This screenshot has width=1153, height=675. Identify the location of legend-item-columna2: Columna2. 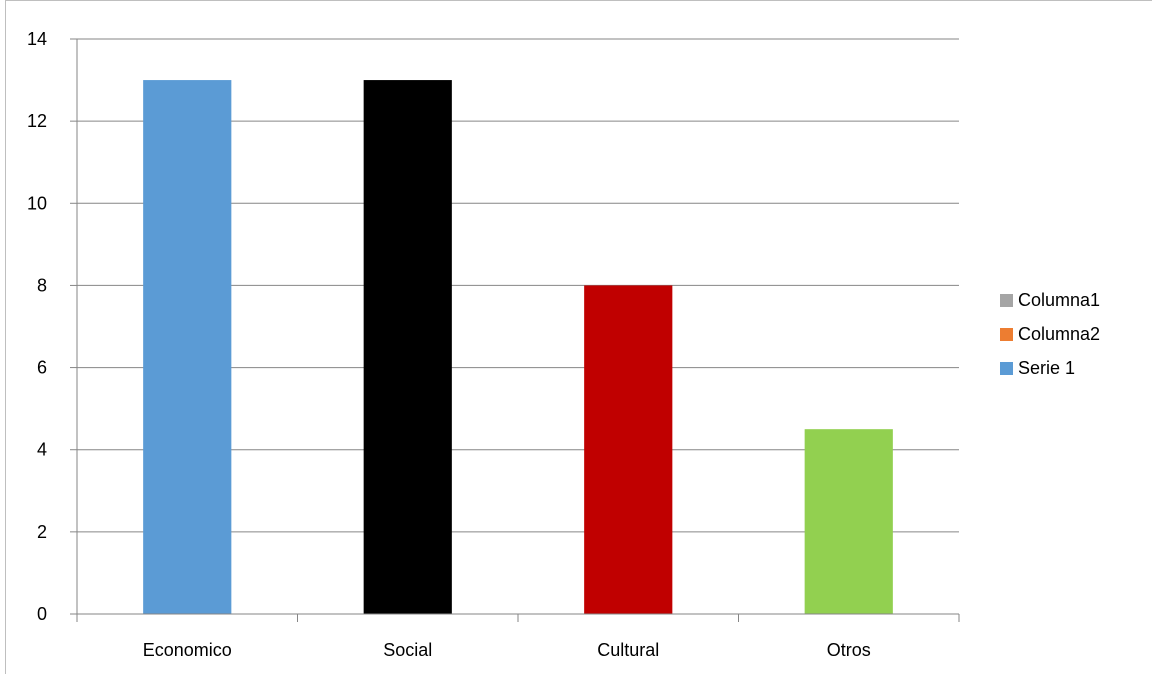
(1050, 334).